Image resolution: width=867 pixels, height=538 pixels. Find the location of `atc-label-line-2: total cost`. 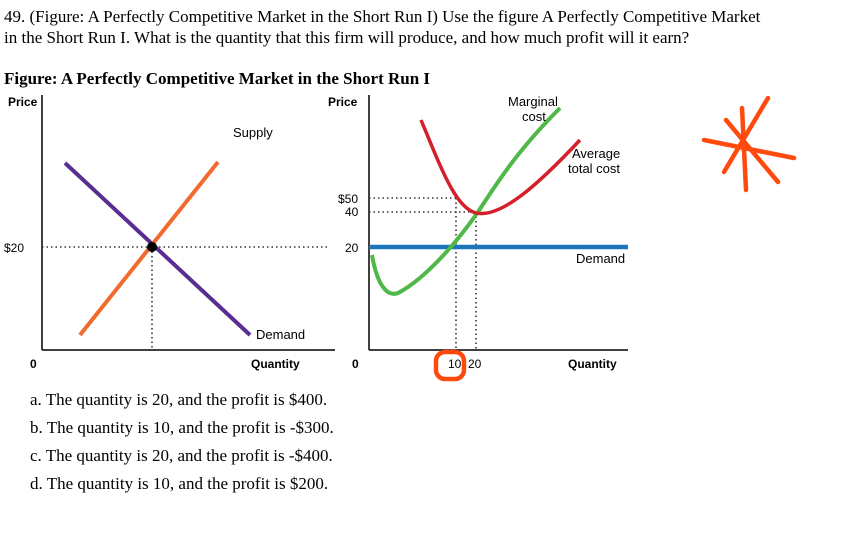

atc-label-line-2: total cost is located at coordinates (594, 168).